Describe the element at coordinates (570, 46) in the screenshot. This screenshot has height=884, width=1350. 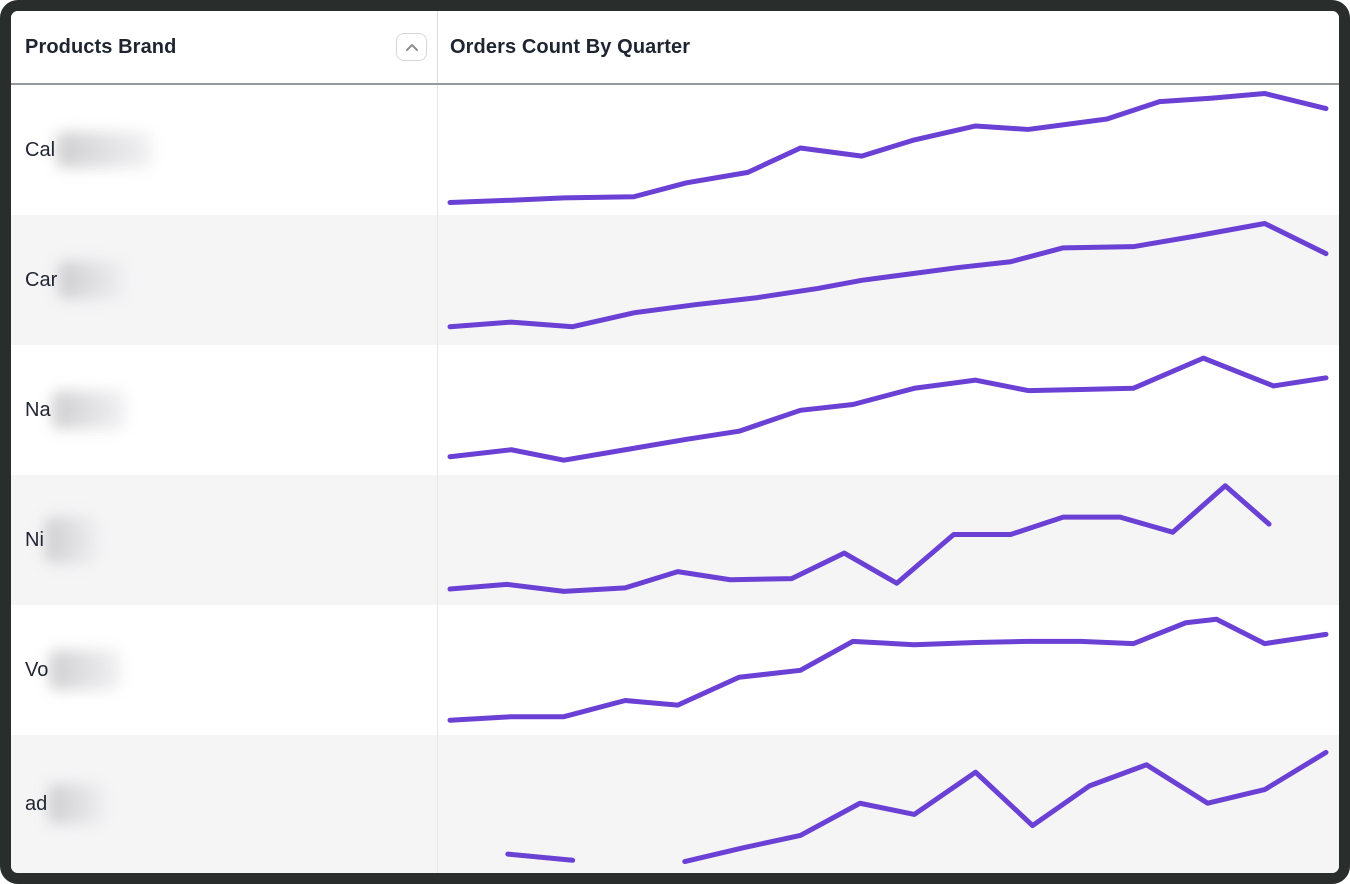
I see `chart-column-title: Orders Count By Quarter` at that location.